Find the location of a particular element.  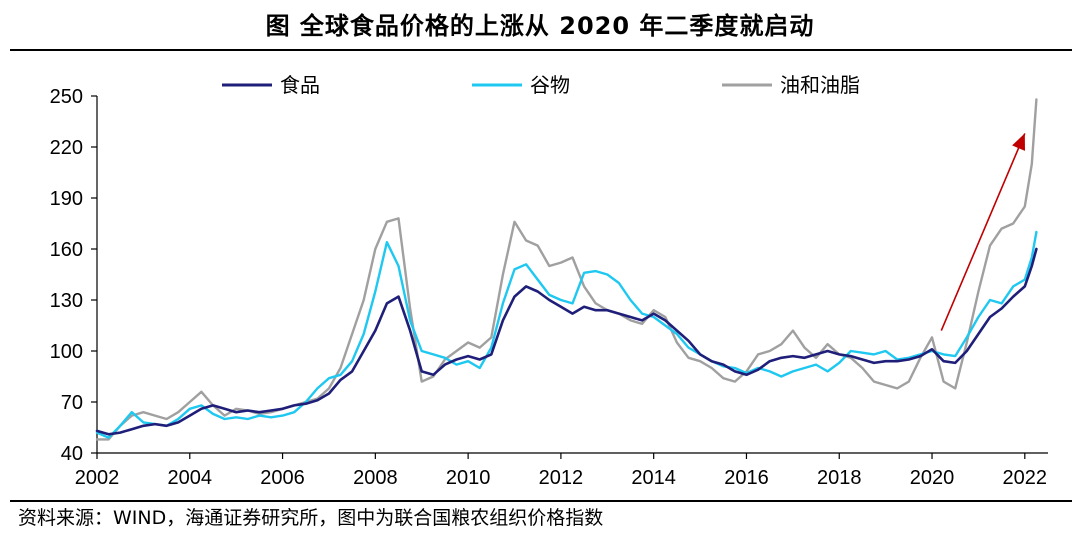

title-divider is located at coordinates (541, 50).